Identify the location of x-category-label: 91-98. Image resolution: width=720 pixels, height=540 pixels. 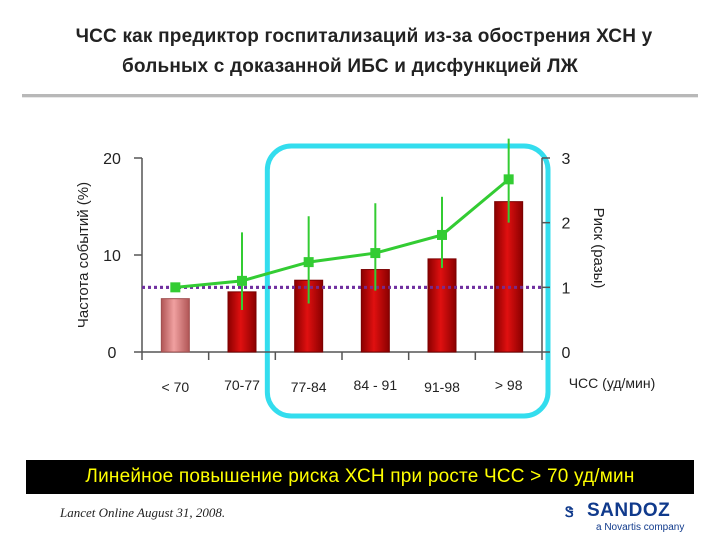
(442, 387).